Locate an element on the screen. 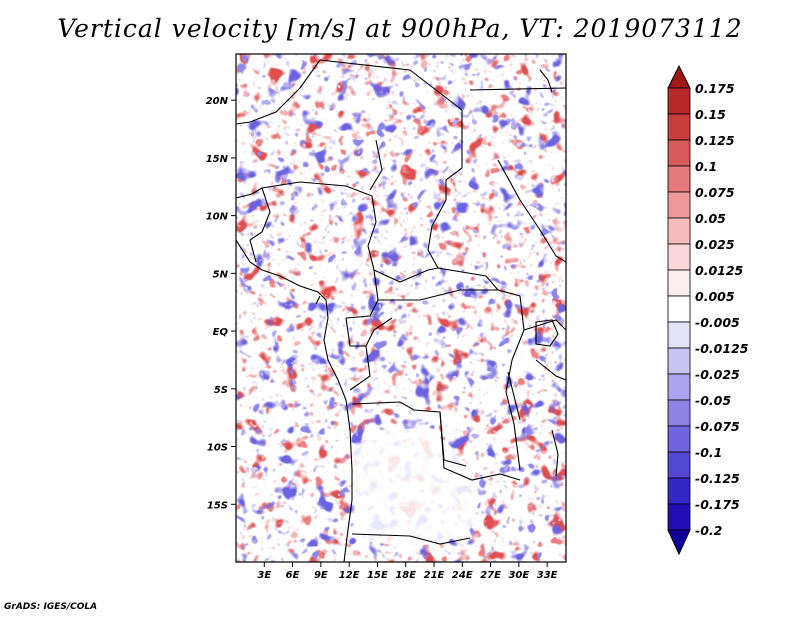 Image resolution: width=800 pixels, height=618 pixels. border-chad-sudan is located at coordinates (463, 245).